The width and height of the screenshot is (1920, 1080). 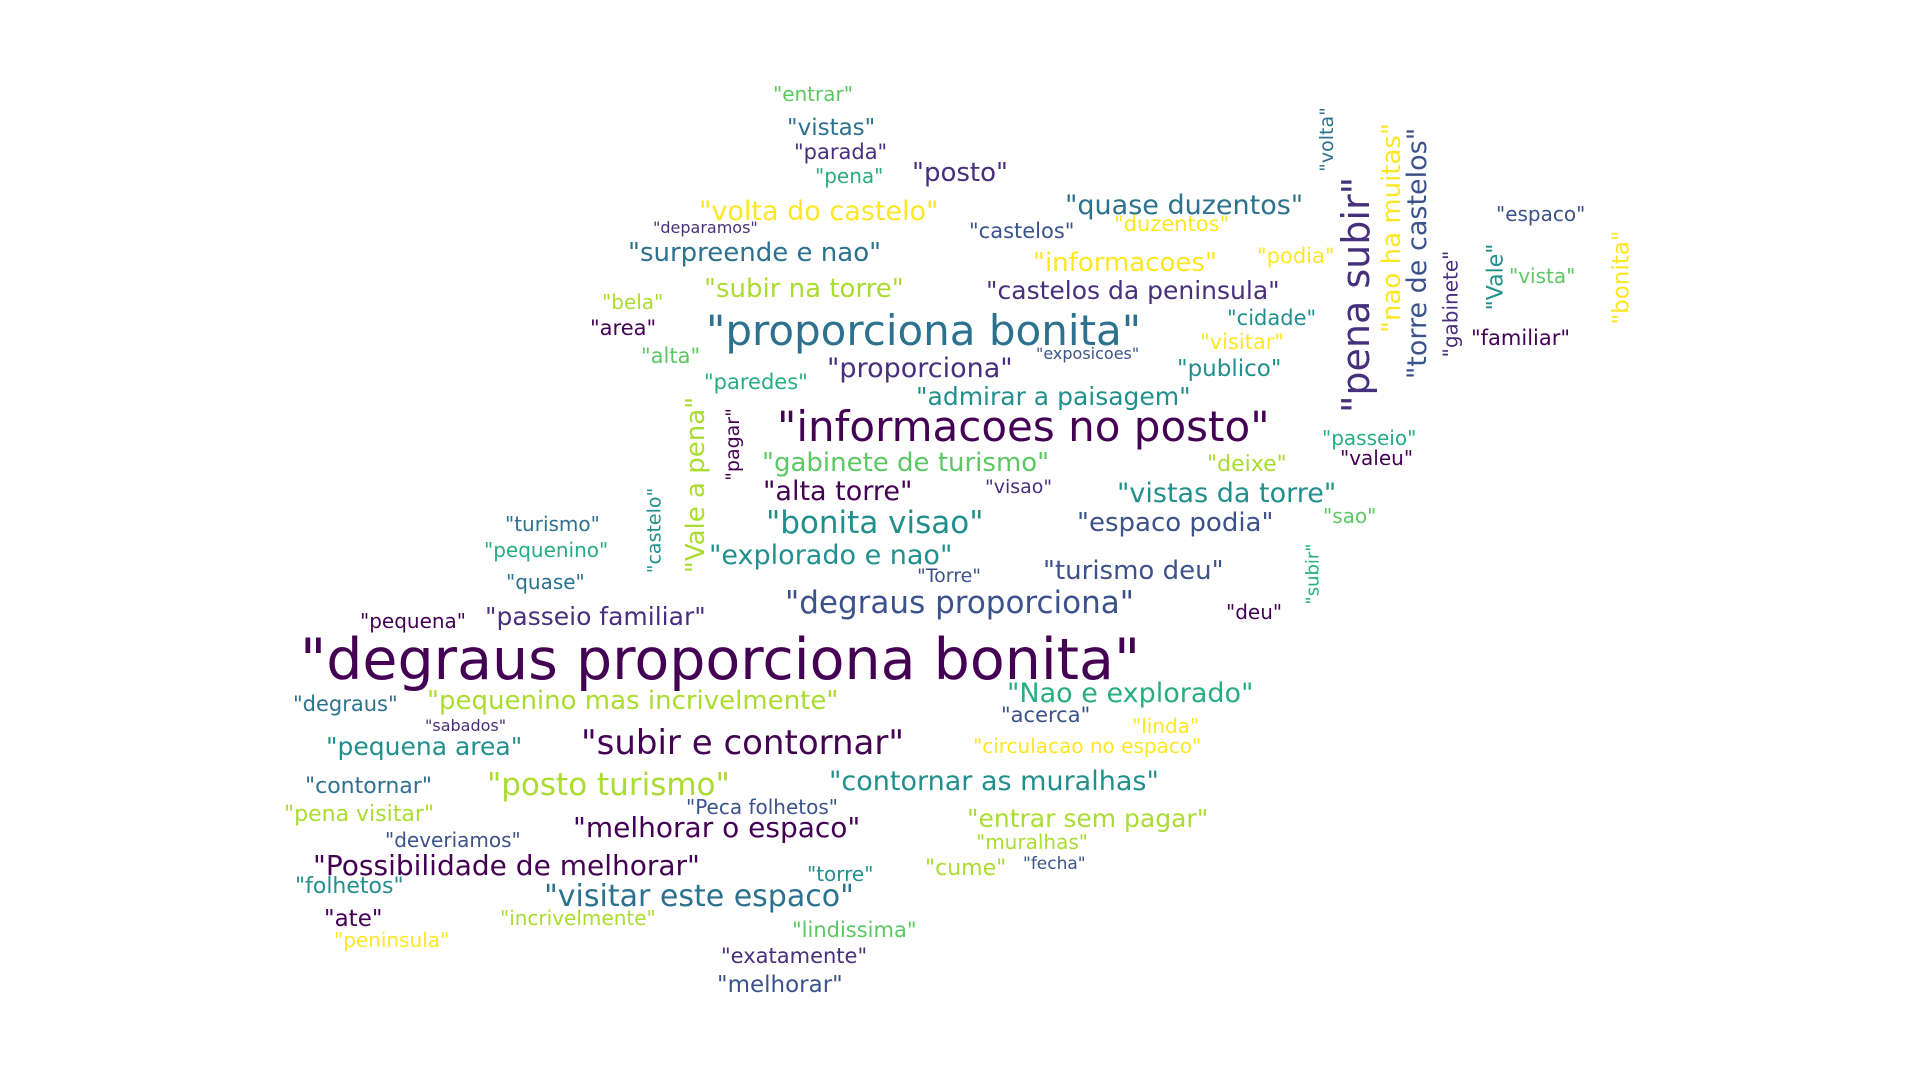 I want to click on word: "castelo", so click(x=654, y=530).